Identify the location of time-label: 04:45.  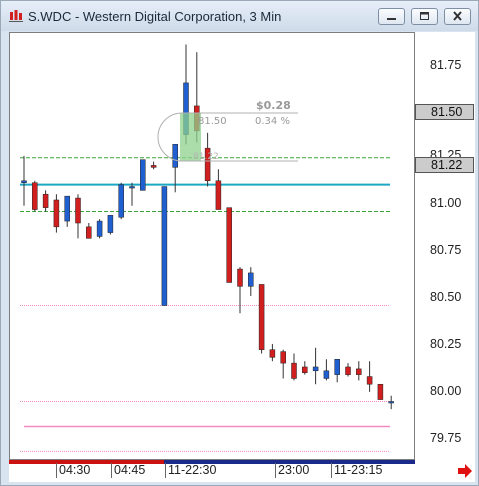
(128, 470).